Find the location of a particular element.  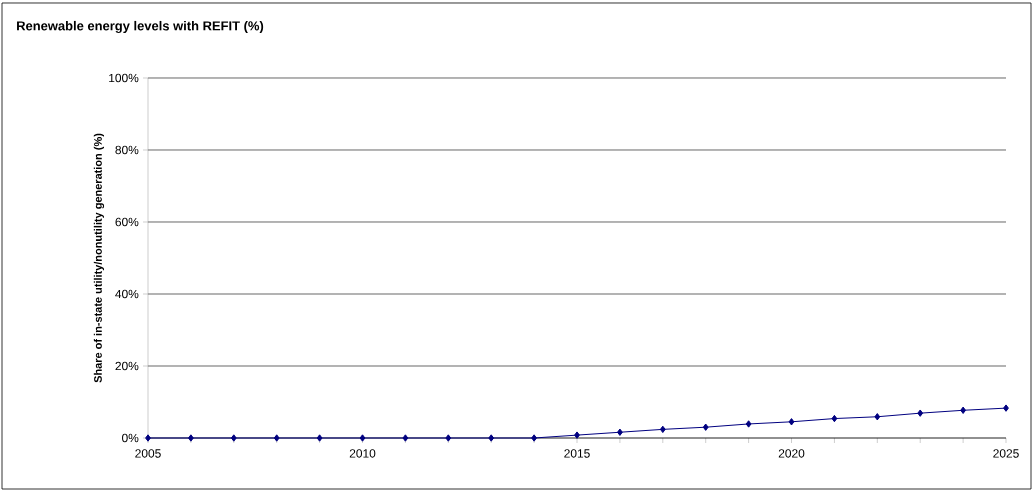

x-tick-label: 2025 is located at coordinates (1006, 453).